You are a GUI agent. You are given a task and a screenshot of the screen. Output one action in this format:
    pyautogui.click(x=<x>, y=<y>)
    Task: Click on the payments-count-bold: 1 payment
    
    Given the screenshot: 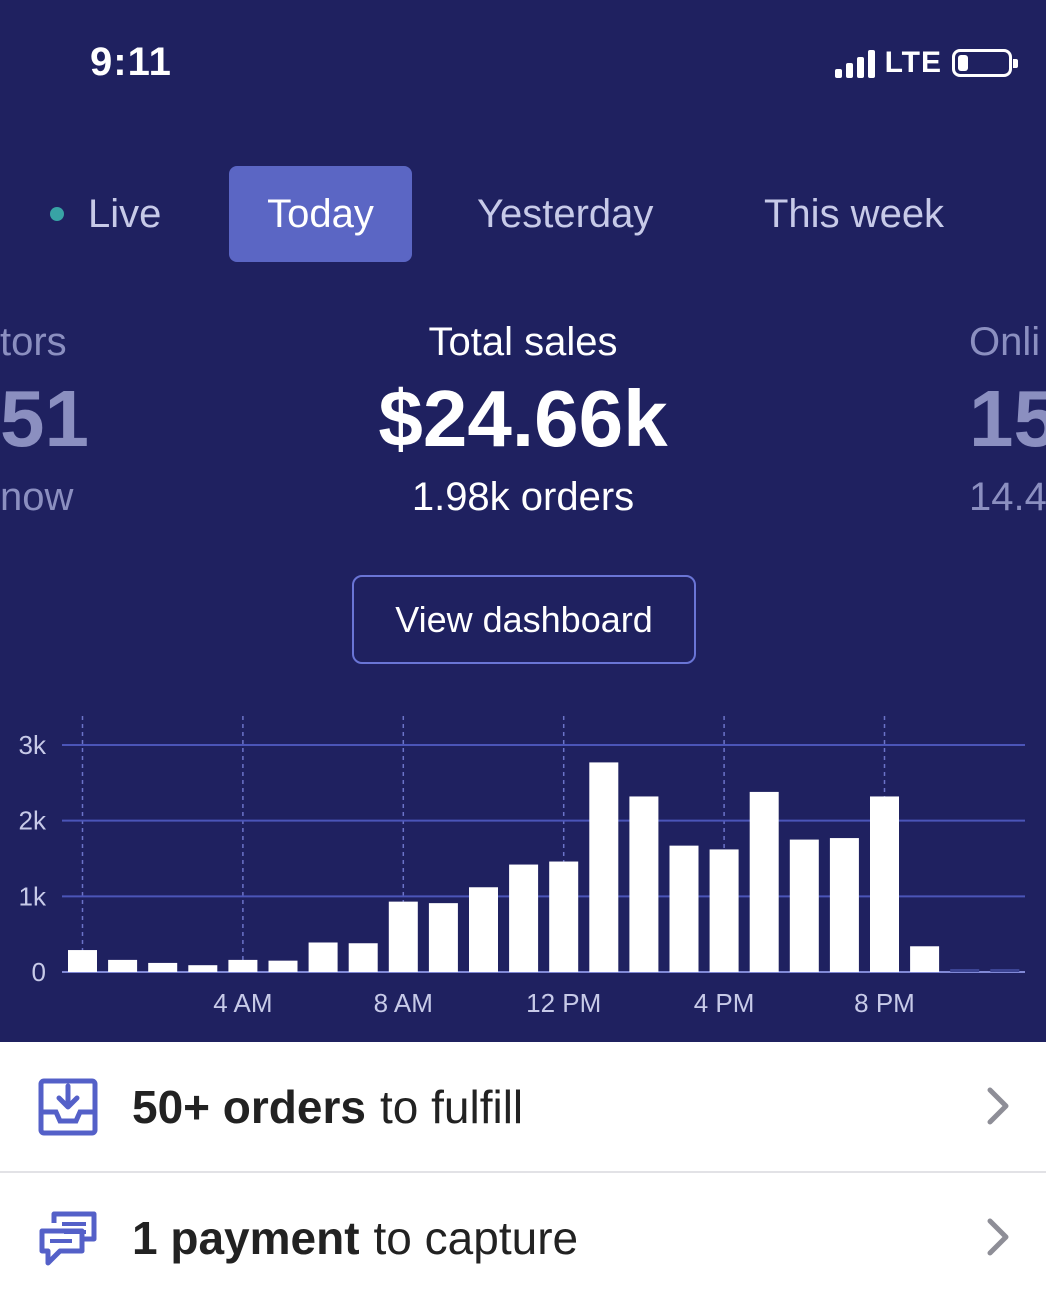 What is the action you would take?
    pyautogui.click(x=246, y=1238)
    